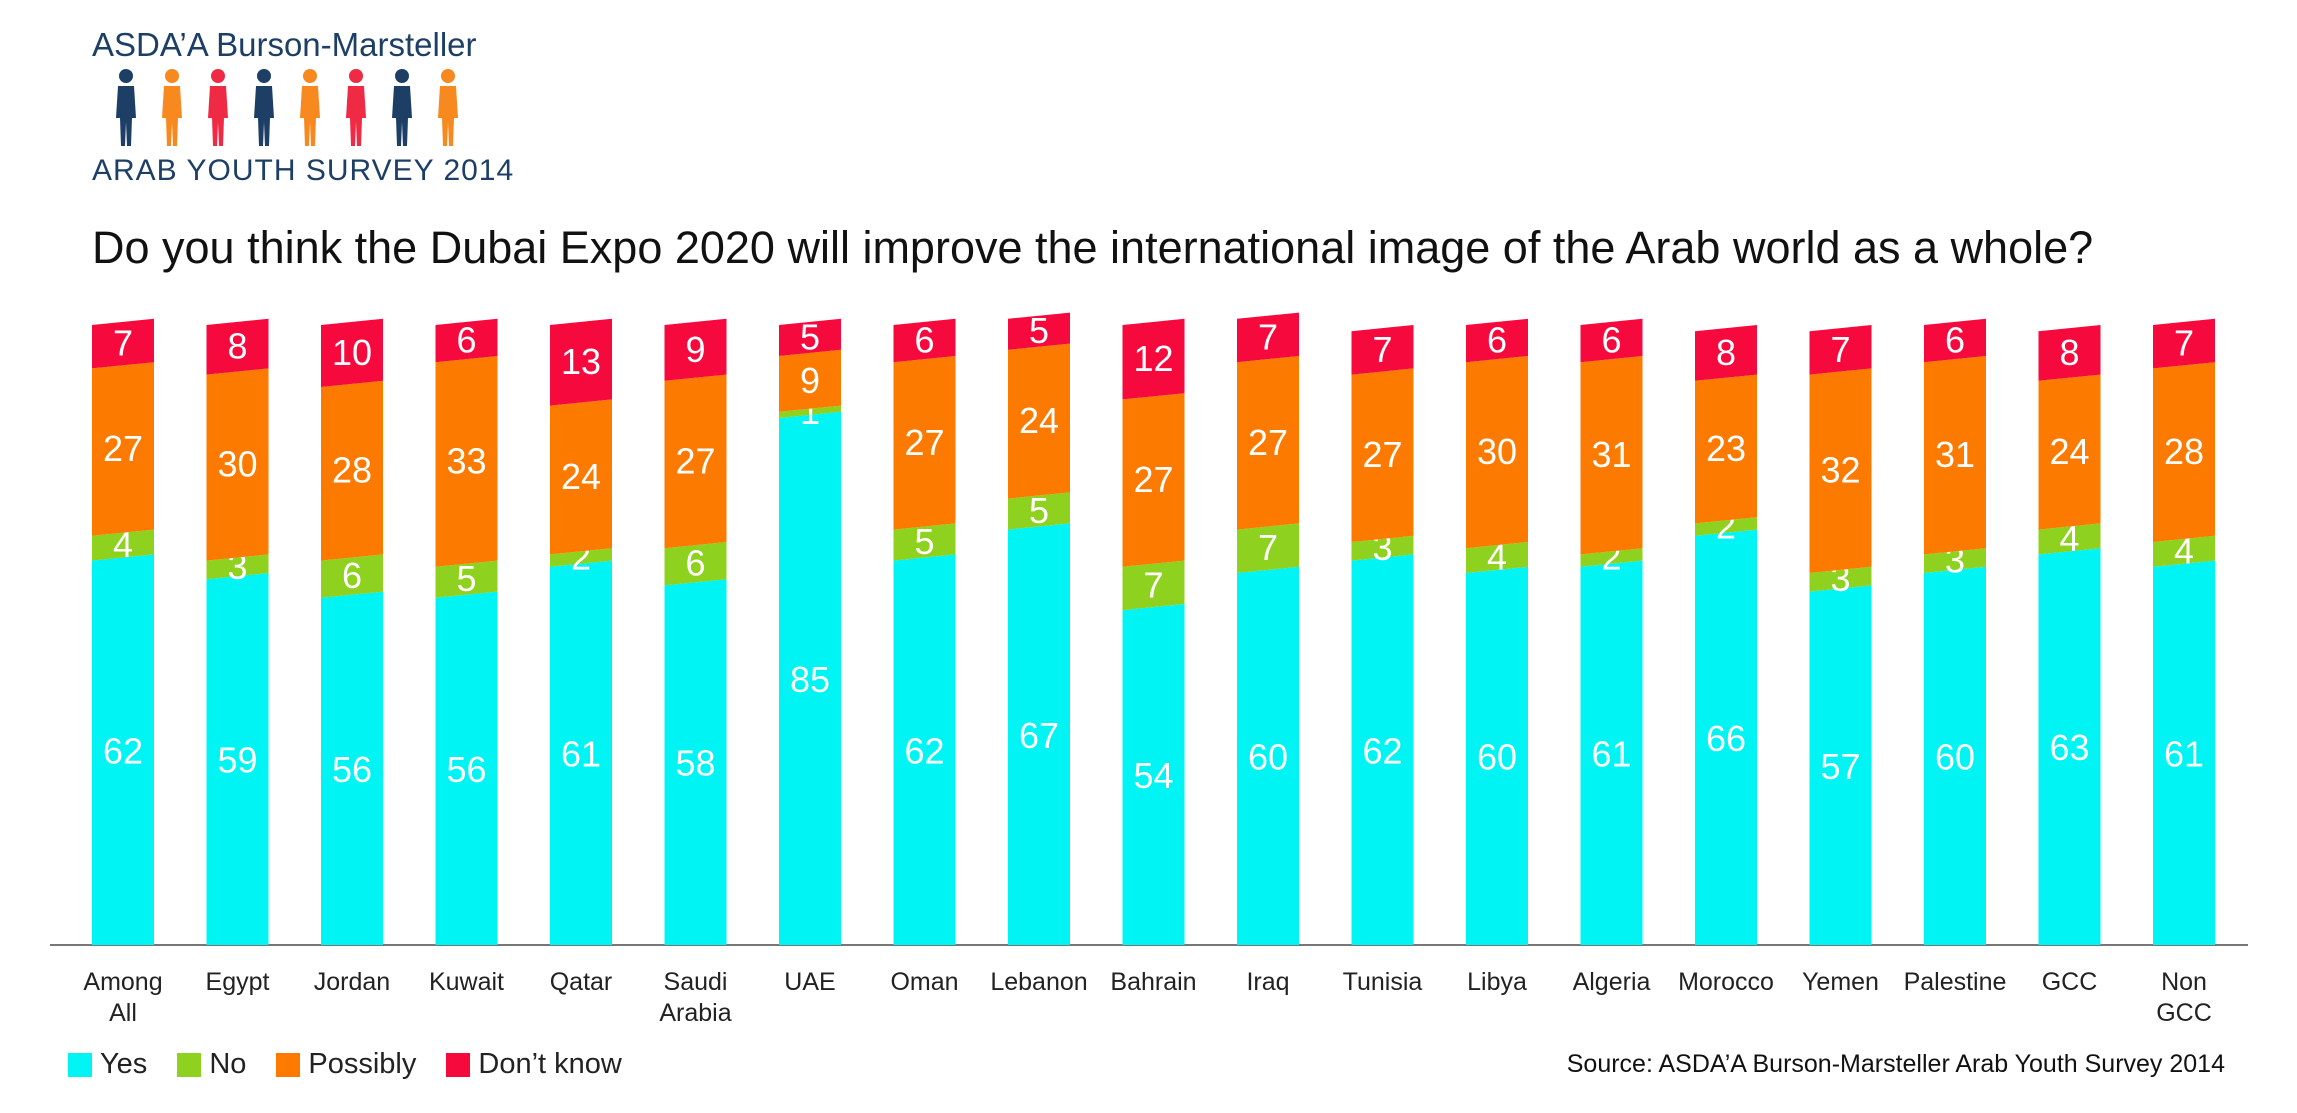  Describe the element at coordinates (352, 352) in the screenshot. I see `data-label: 10` at that location.